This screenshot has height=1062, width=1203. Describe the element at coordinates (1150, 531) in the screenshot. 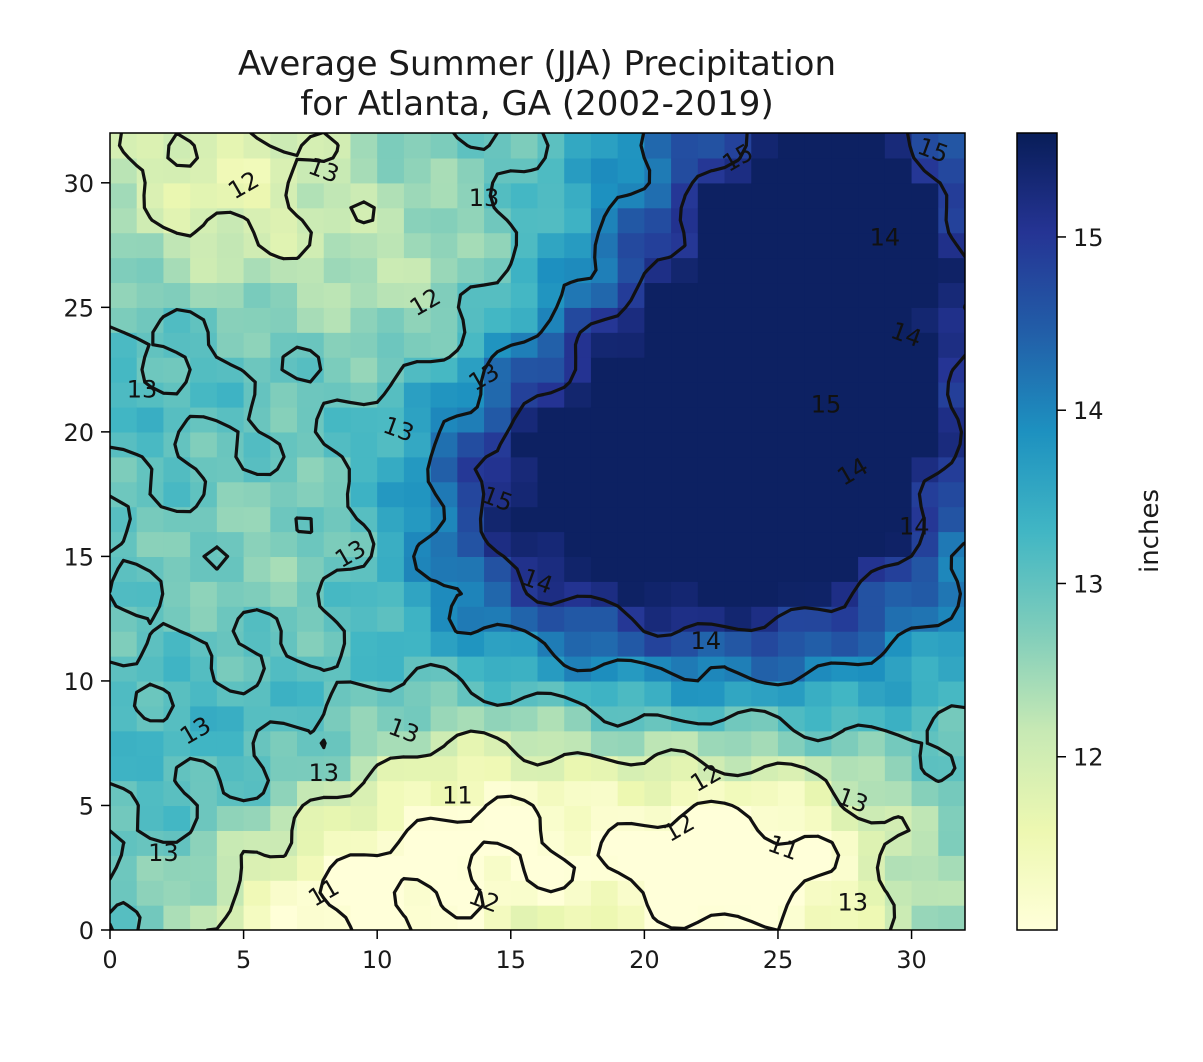

I see `colorbar-label: inches` at that location.